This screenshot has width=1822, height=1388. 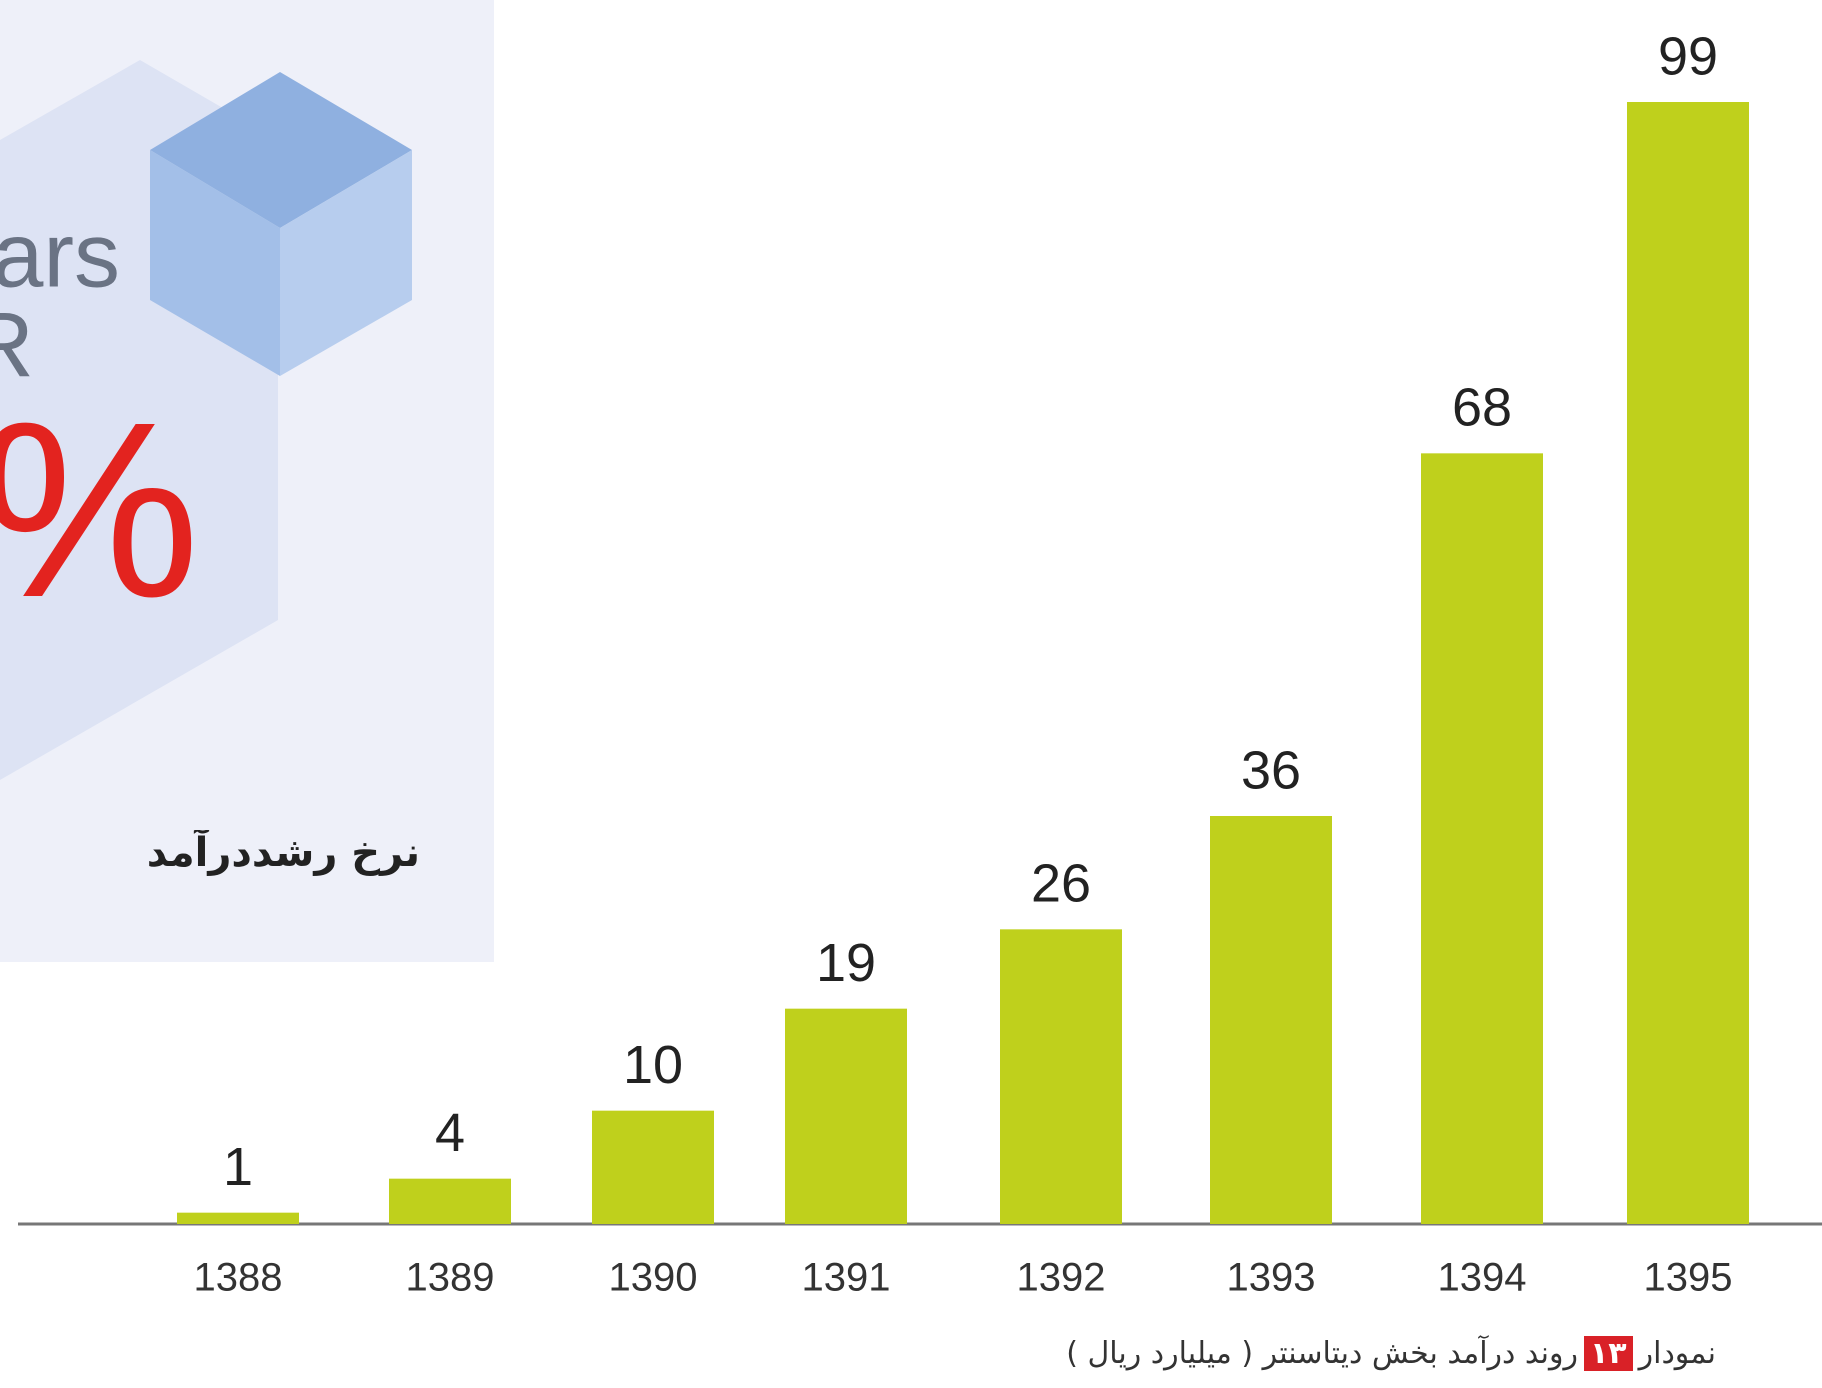 I want to click on cube-left, so click(x=215, y=263).